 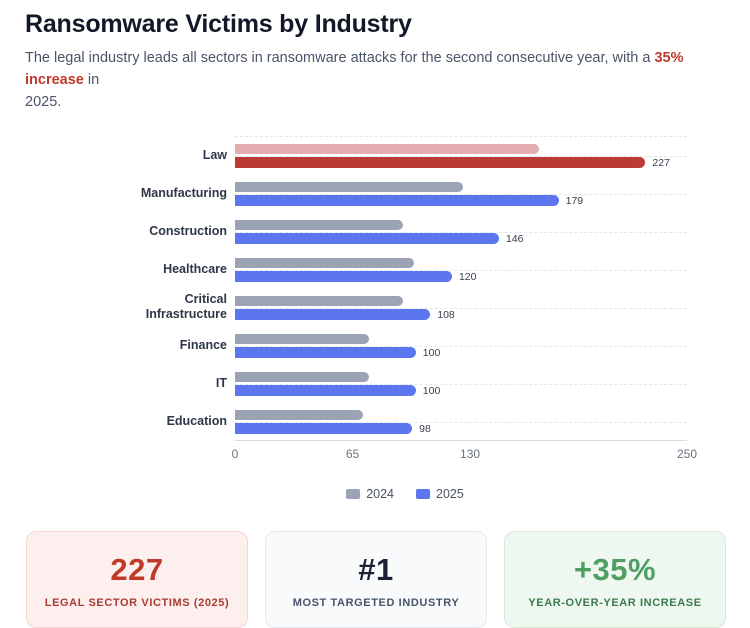 I want to click on stat-label: MOST TARGETED INDUSTRY, so click(x=376, y=603).